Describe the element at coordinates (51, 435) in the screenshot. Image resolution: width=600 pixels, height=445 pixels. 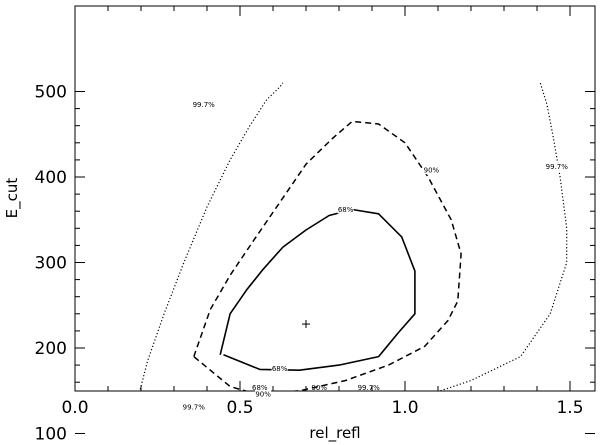
I see `y-tick-label: 100` at that location.